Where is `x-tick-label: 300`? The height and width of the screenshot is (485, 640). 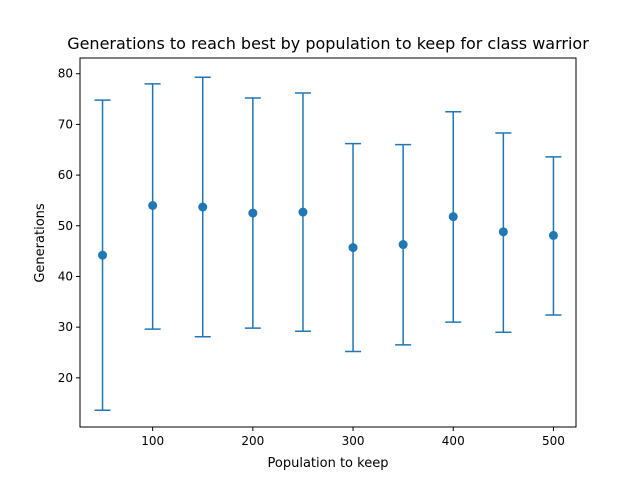 x-tick-label: 300 is located at coordinates (353, 441).